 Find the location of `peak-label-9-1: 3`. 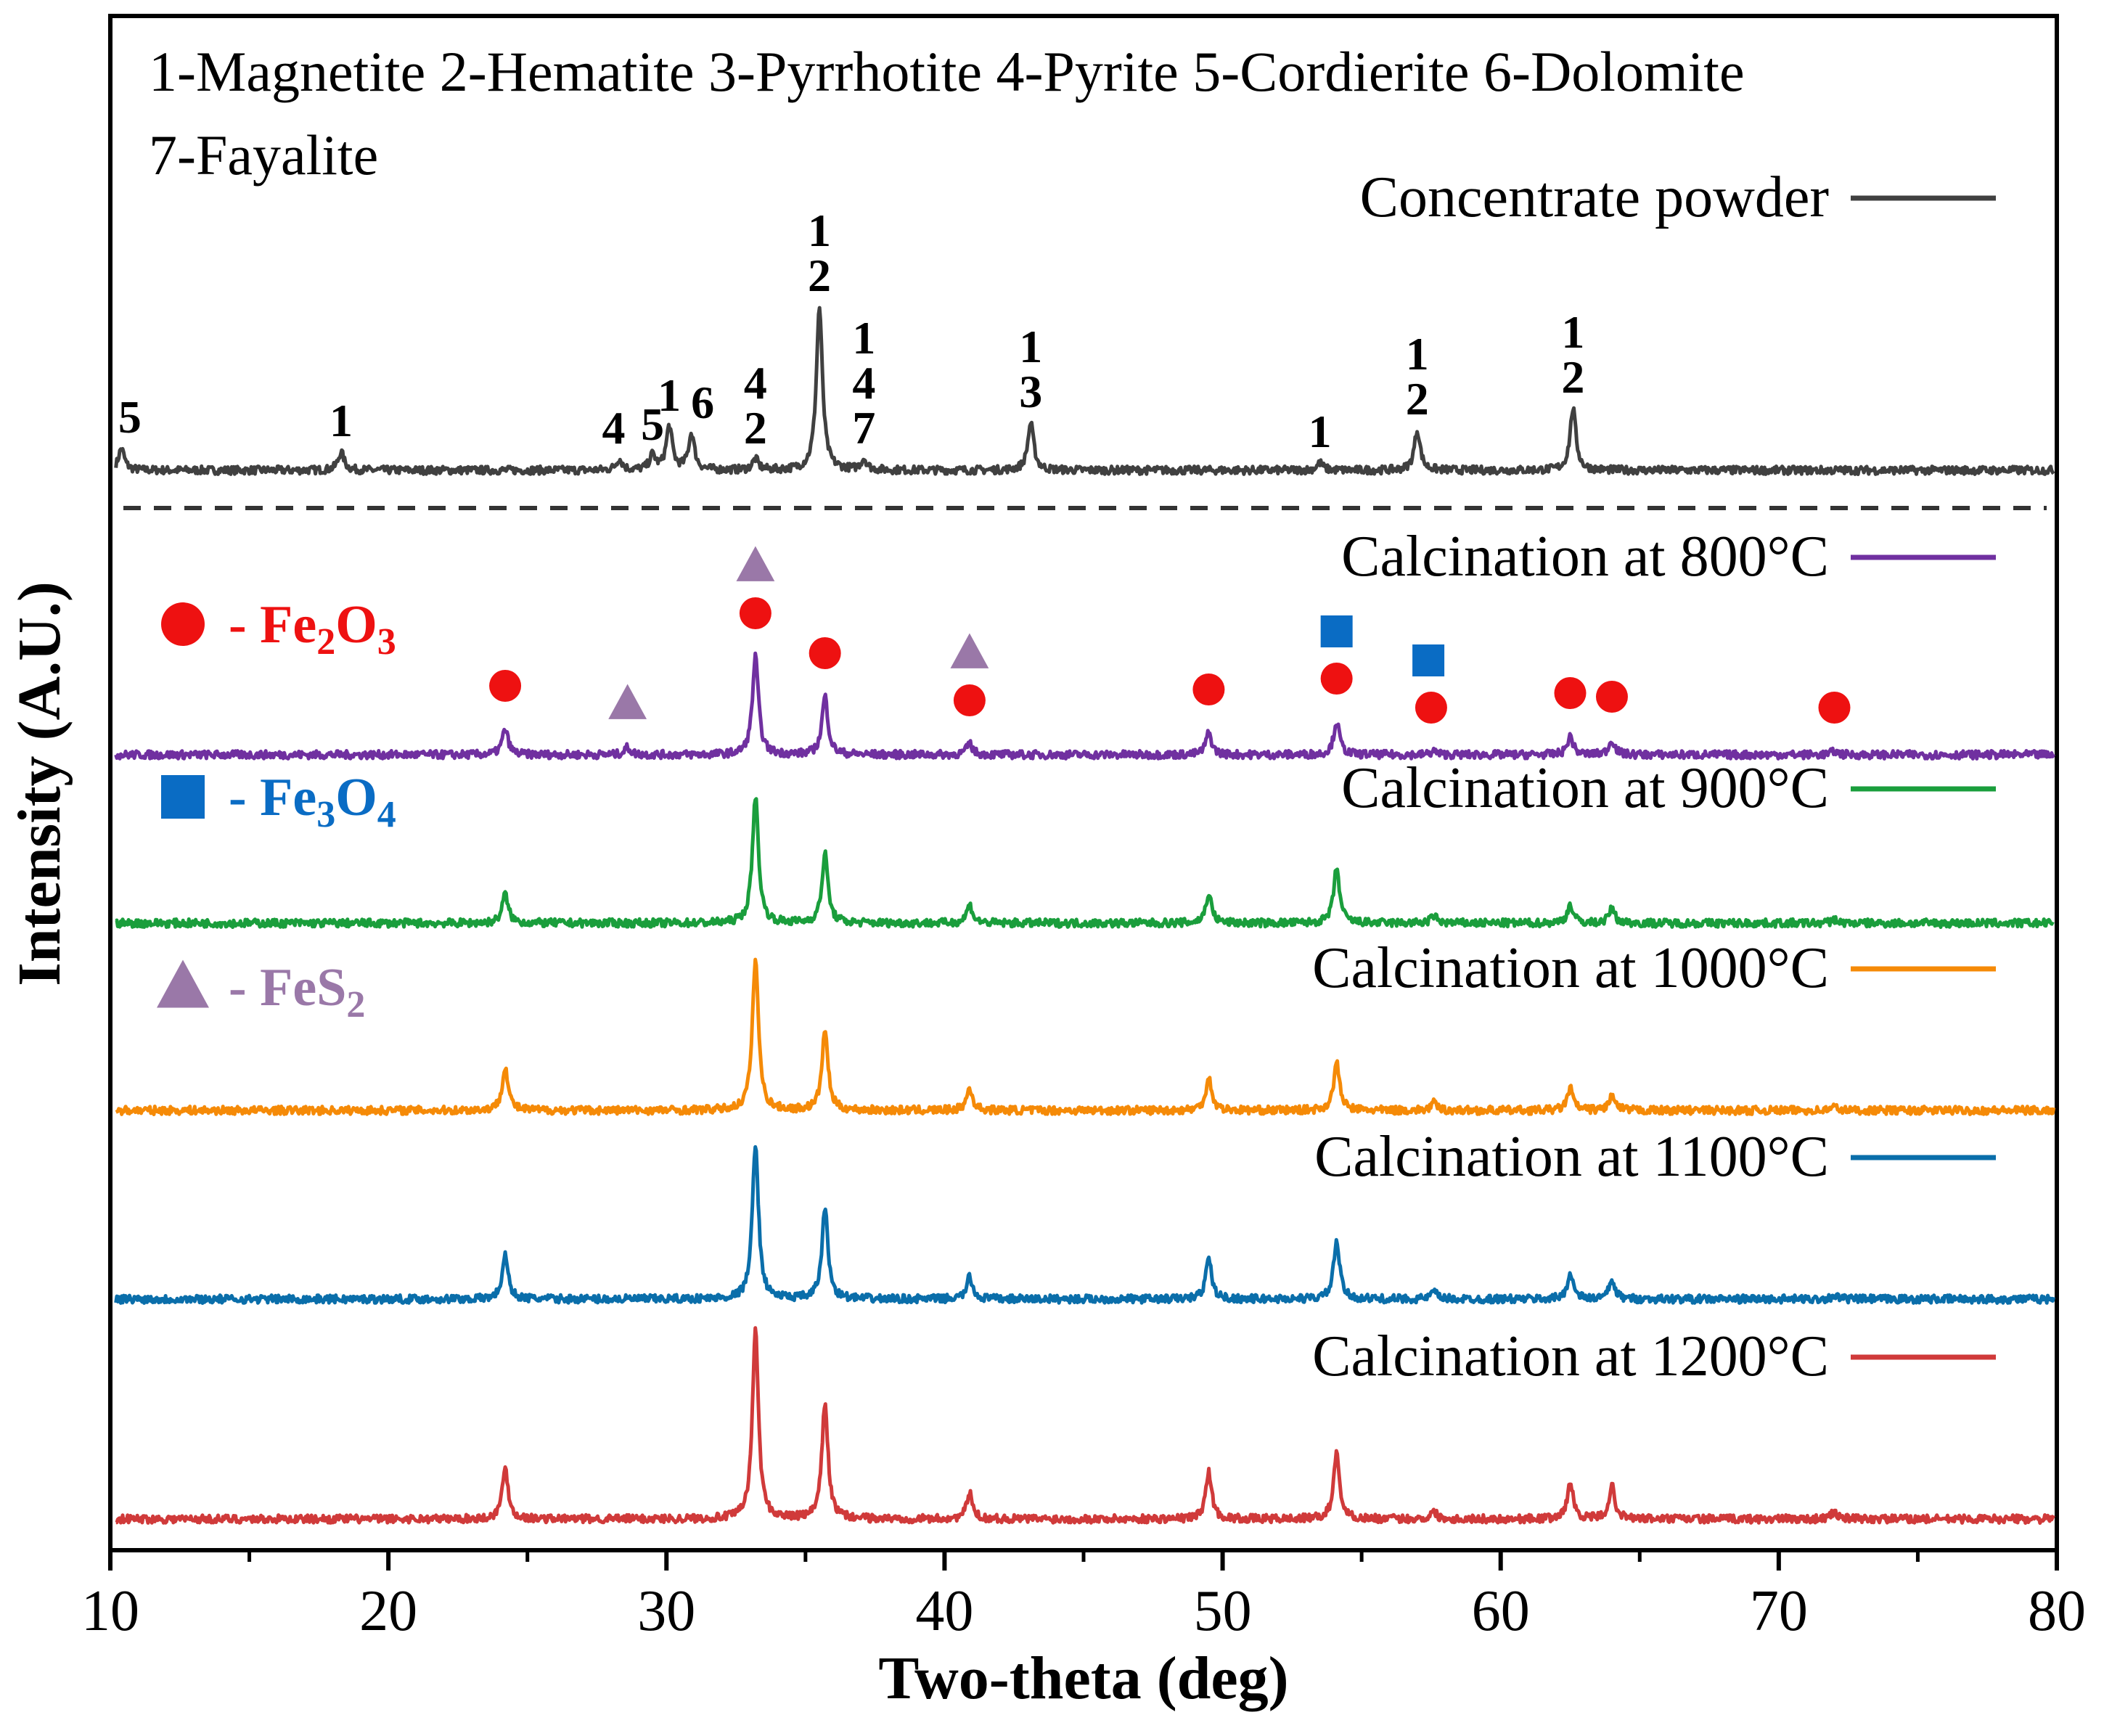

peak-label-9-1: 3 is located at coordinates (1030, 391).